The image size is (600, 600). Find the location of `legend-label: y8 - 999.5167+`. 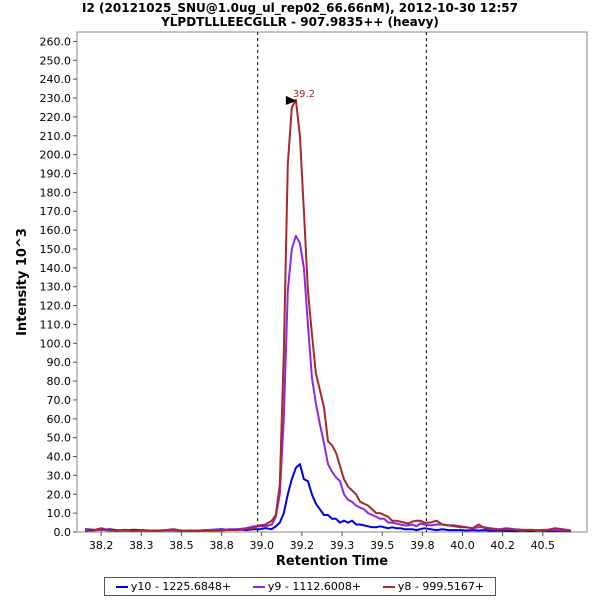

legend-label: y8 - 999.5167+ is located at coordinates (441, 586).